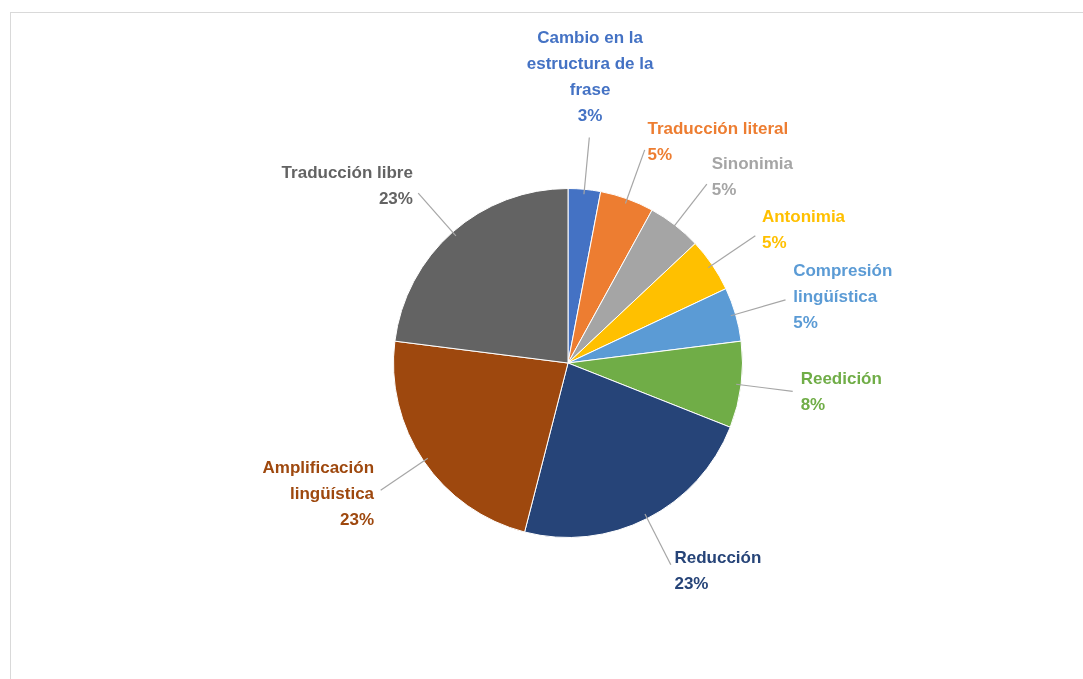 The image size is (1083, 679). Describe the element at coordinates (718, 128) in the screenshot. I see `slice-label: Traducción literal` at that location.